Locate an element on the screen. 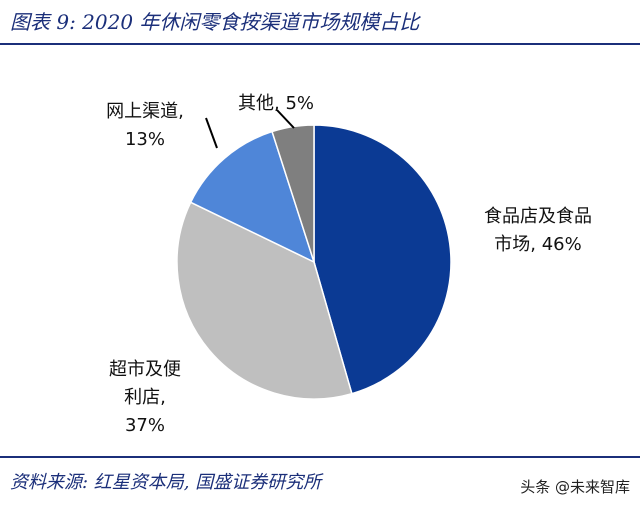 The height and width of the screenshot is (507, 640). title-divider is located at coordinates (320, 44).